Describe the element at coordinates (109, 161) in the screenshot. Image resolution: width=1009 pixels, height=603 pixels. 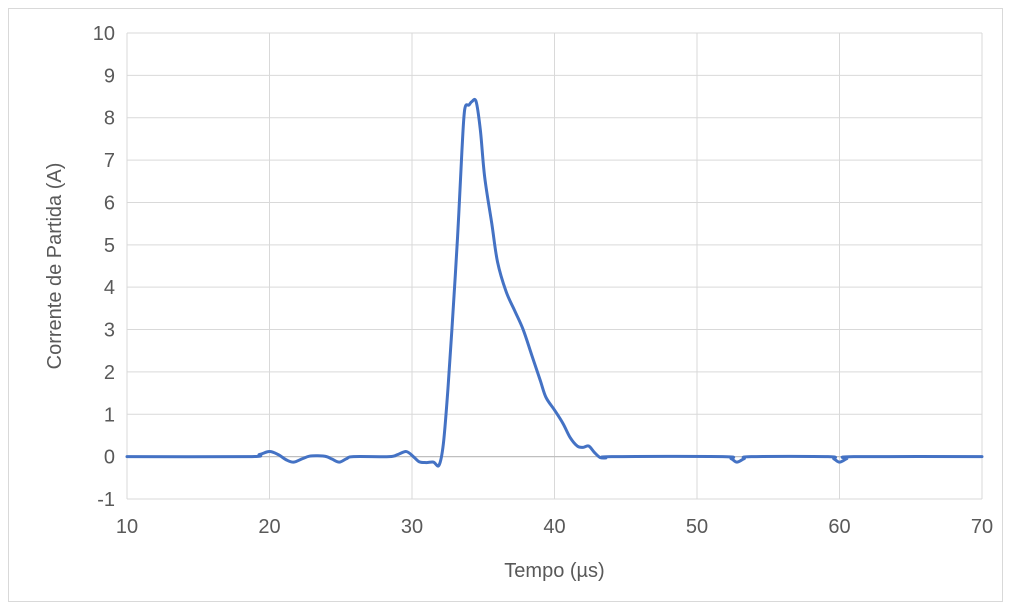
I see `y-tick-label: 7` at that location.